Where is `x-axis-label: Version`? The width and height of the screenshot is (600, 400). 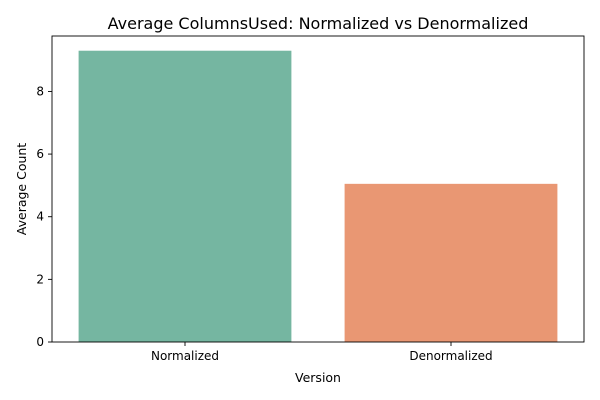 x-axis-label: Version is located at coordinates (318, 377).